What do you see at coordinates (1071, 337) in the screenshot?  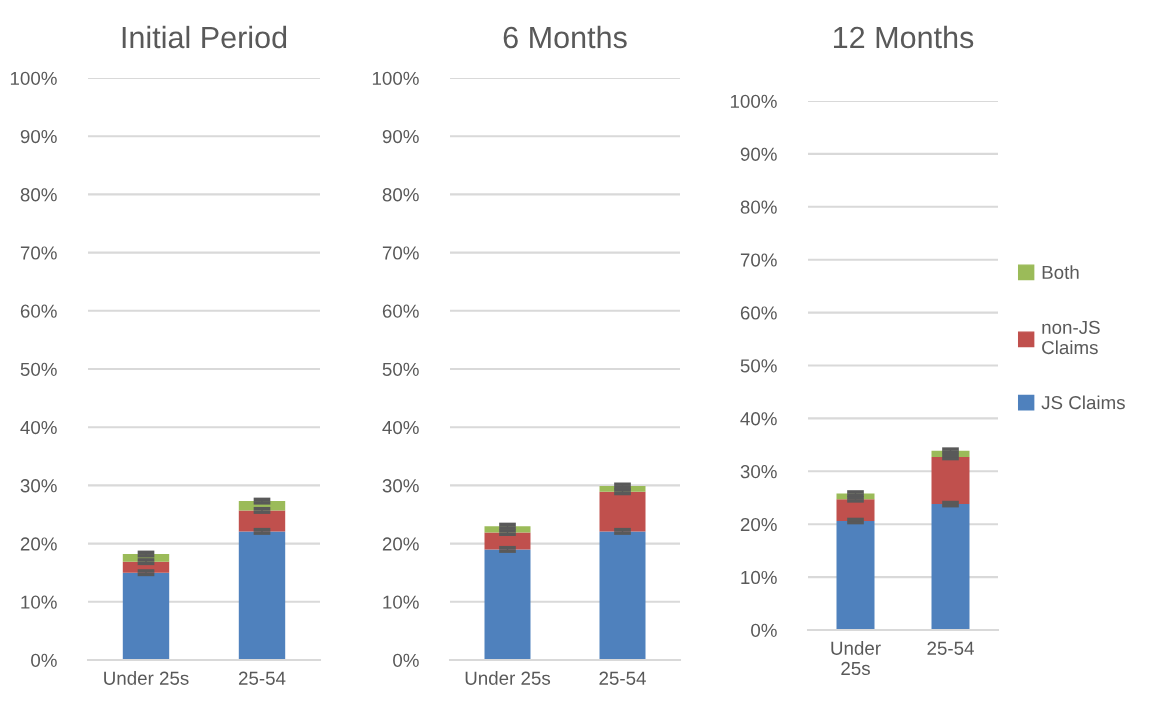 I see `legend-label: non-JS Claims` at bounding box center [1071, 337].